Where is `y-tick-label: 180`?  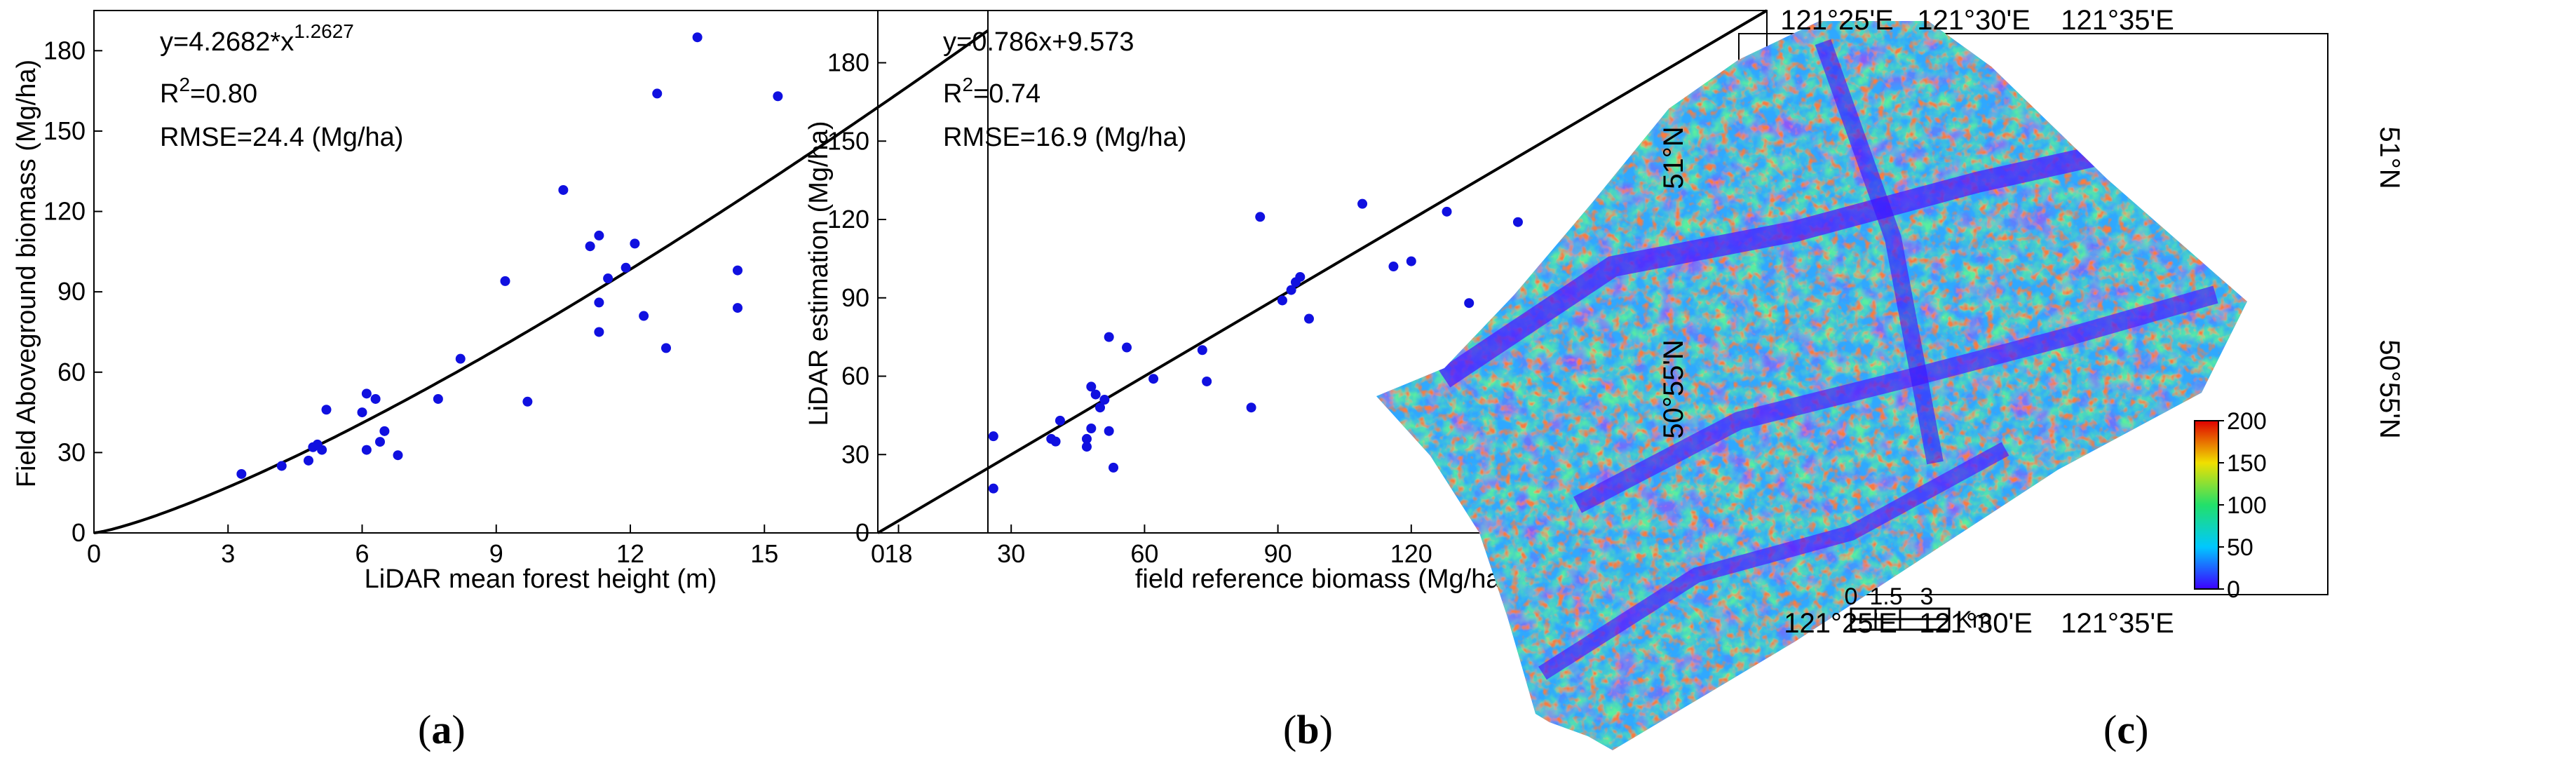 y-tick-label: 180 is located at coordinates (64, 50).